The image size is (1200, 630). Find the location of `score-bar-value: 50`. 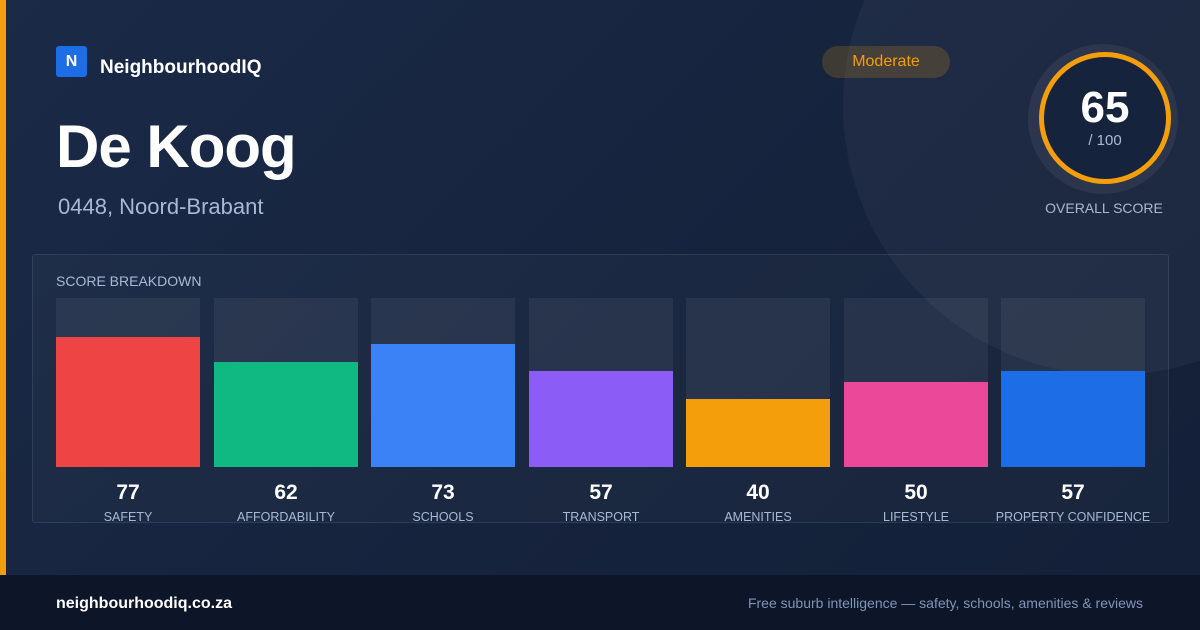

score-bar-value: 50 is located at coordinates (916, 492).